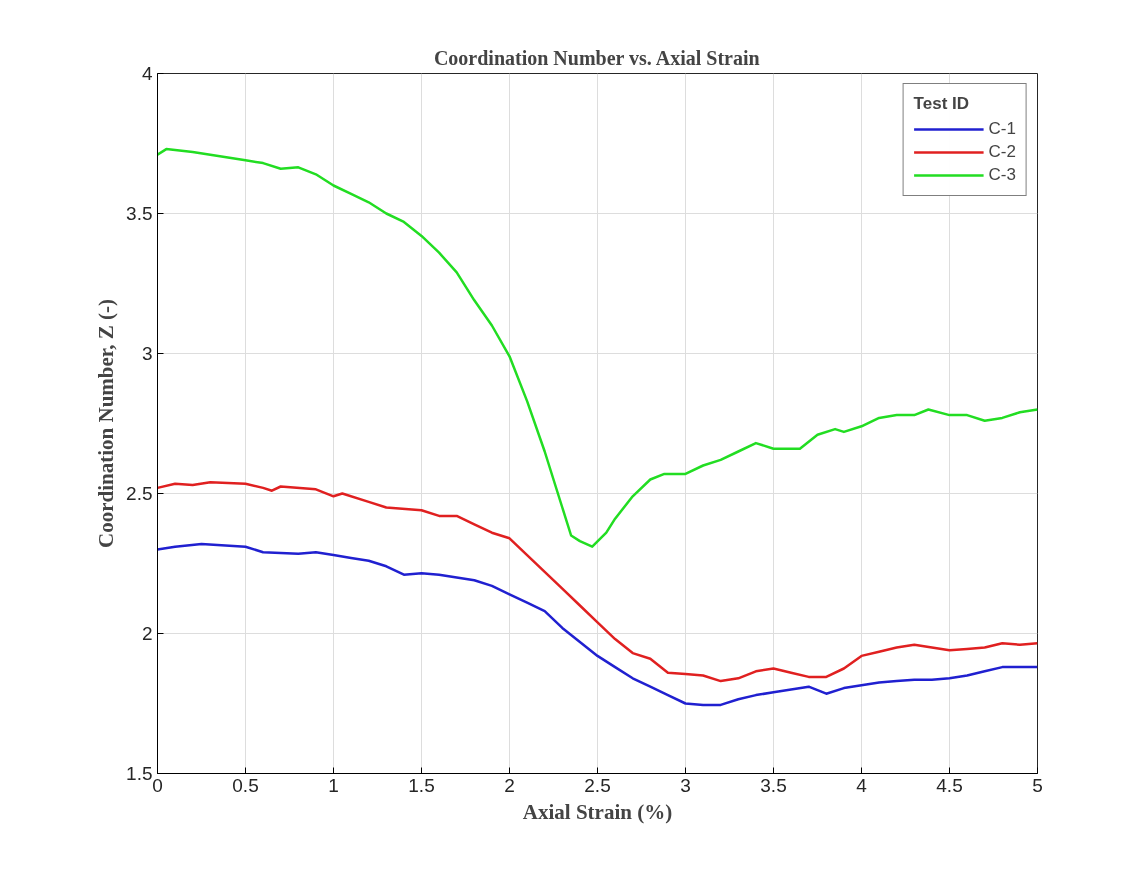 This screenshot has height=869, width=1135. Describe the element at coordinates (773, 785) in the screenshot. I see `x-tick-label: 3.5` at that location.